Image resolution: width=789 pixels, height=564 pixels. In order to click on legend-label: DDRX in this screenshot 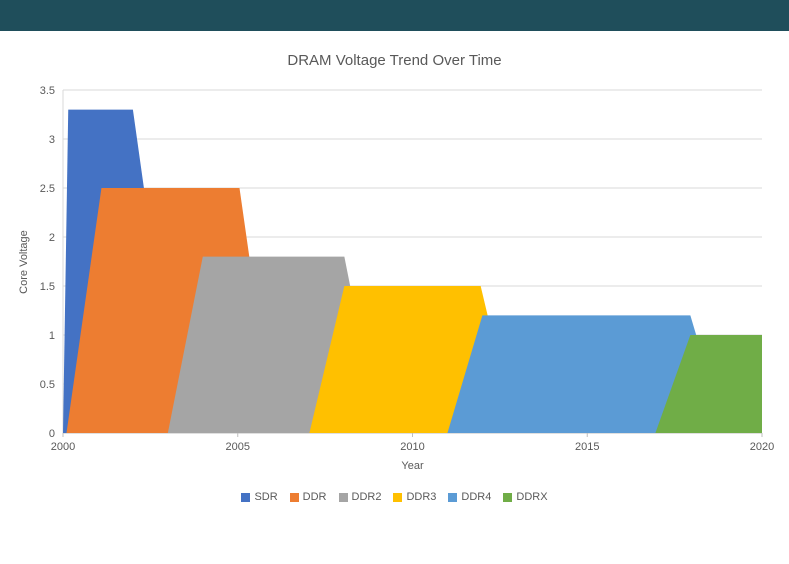, I will do `click(532, 497)`.